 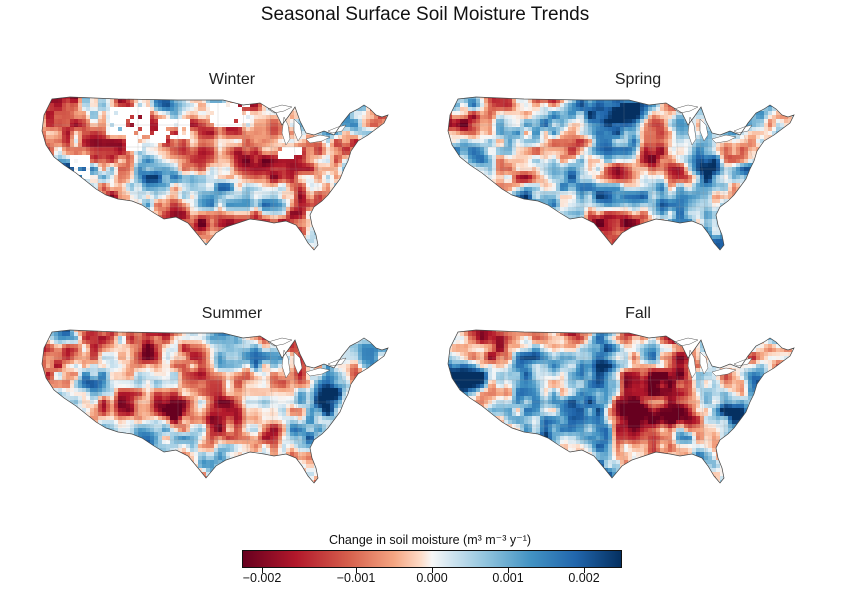 What do you see at coordinates (638, 313) in the screenshot?
I see `panel-title-fall: Fall` at bounding box center [638, 313].